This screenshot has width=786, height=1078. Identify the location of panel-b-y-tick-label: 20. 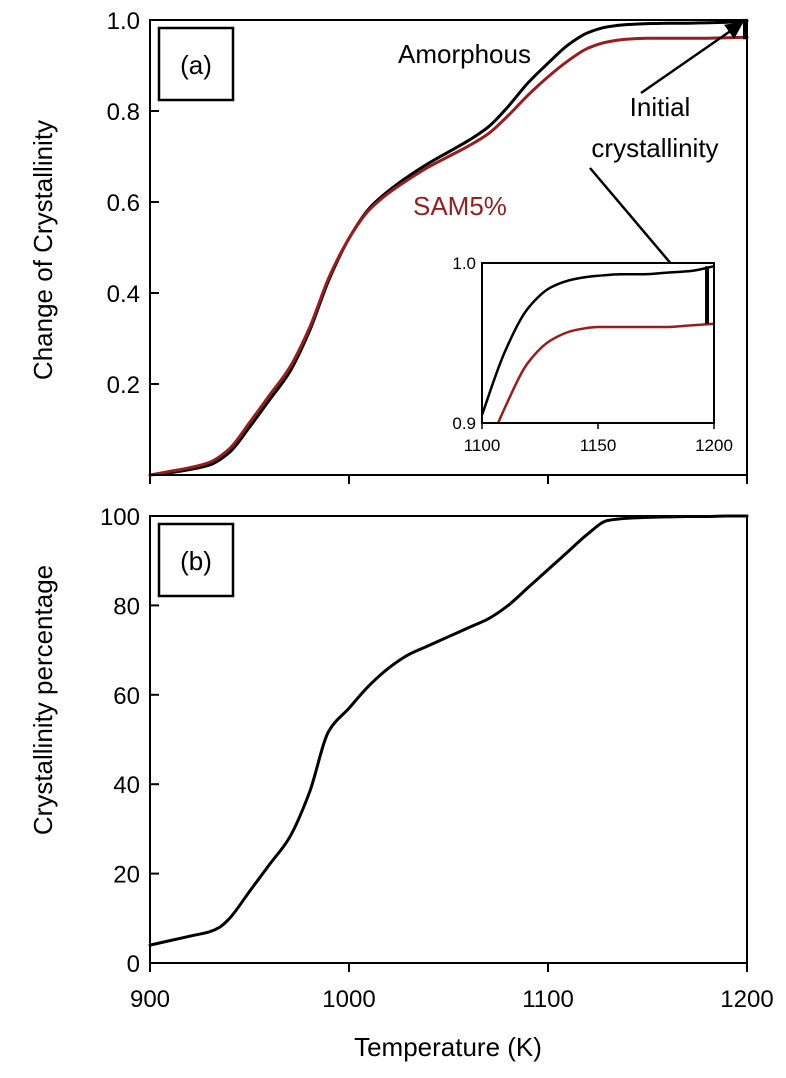
(126, 875).